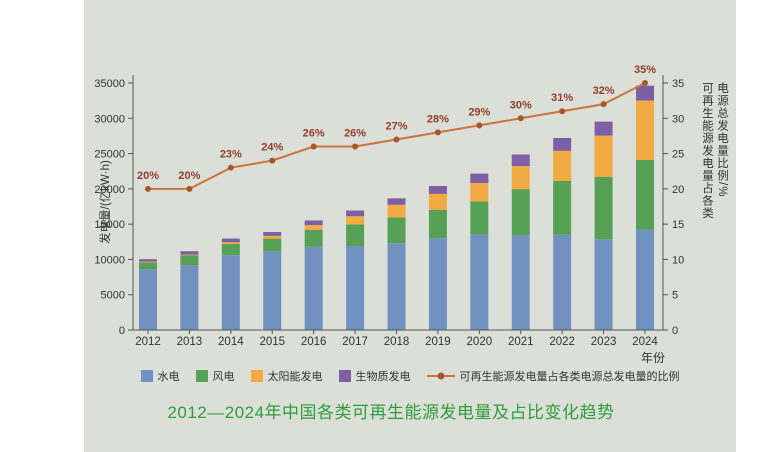  I want to click on right-tick-label: 30, so click(678, 119).